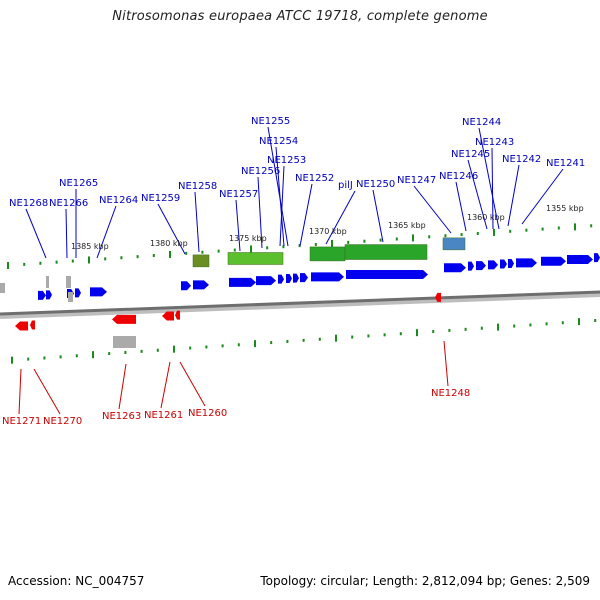  What do you see at coordinates (160, 198) in the screenshot?
I see `forward-gene-label: NE1259` at bounding box center [160, 198].